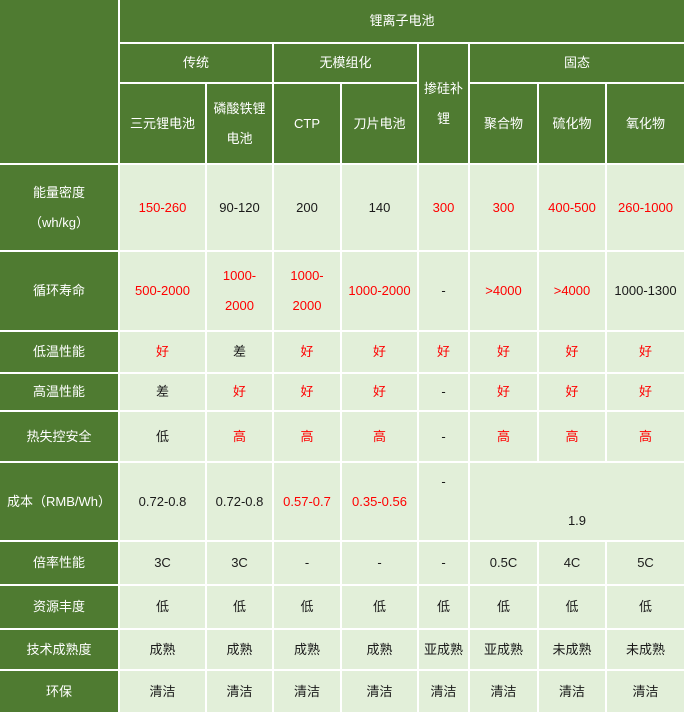 The width and height of the screenshot is (684, 712). What do you see at coordinates (577, 63) in the screenshot?
I see `group-header-solid-state: 固态` at bounding box center [577, 63].